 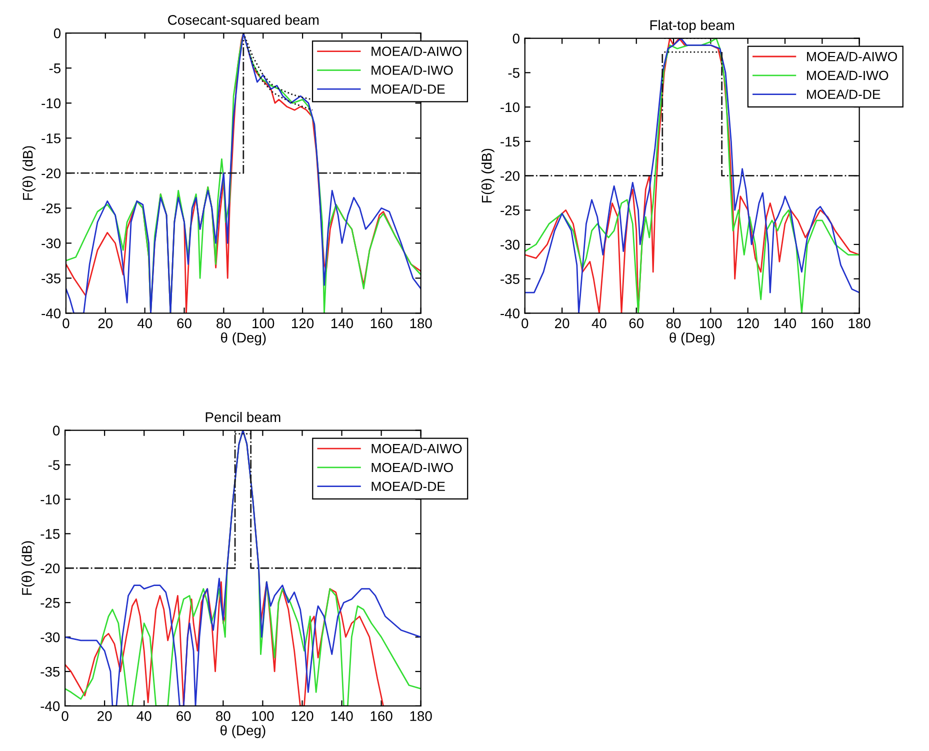 I want to click on chart-title: Flat-top beam, so click(x=692, y=26).